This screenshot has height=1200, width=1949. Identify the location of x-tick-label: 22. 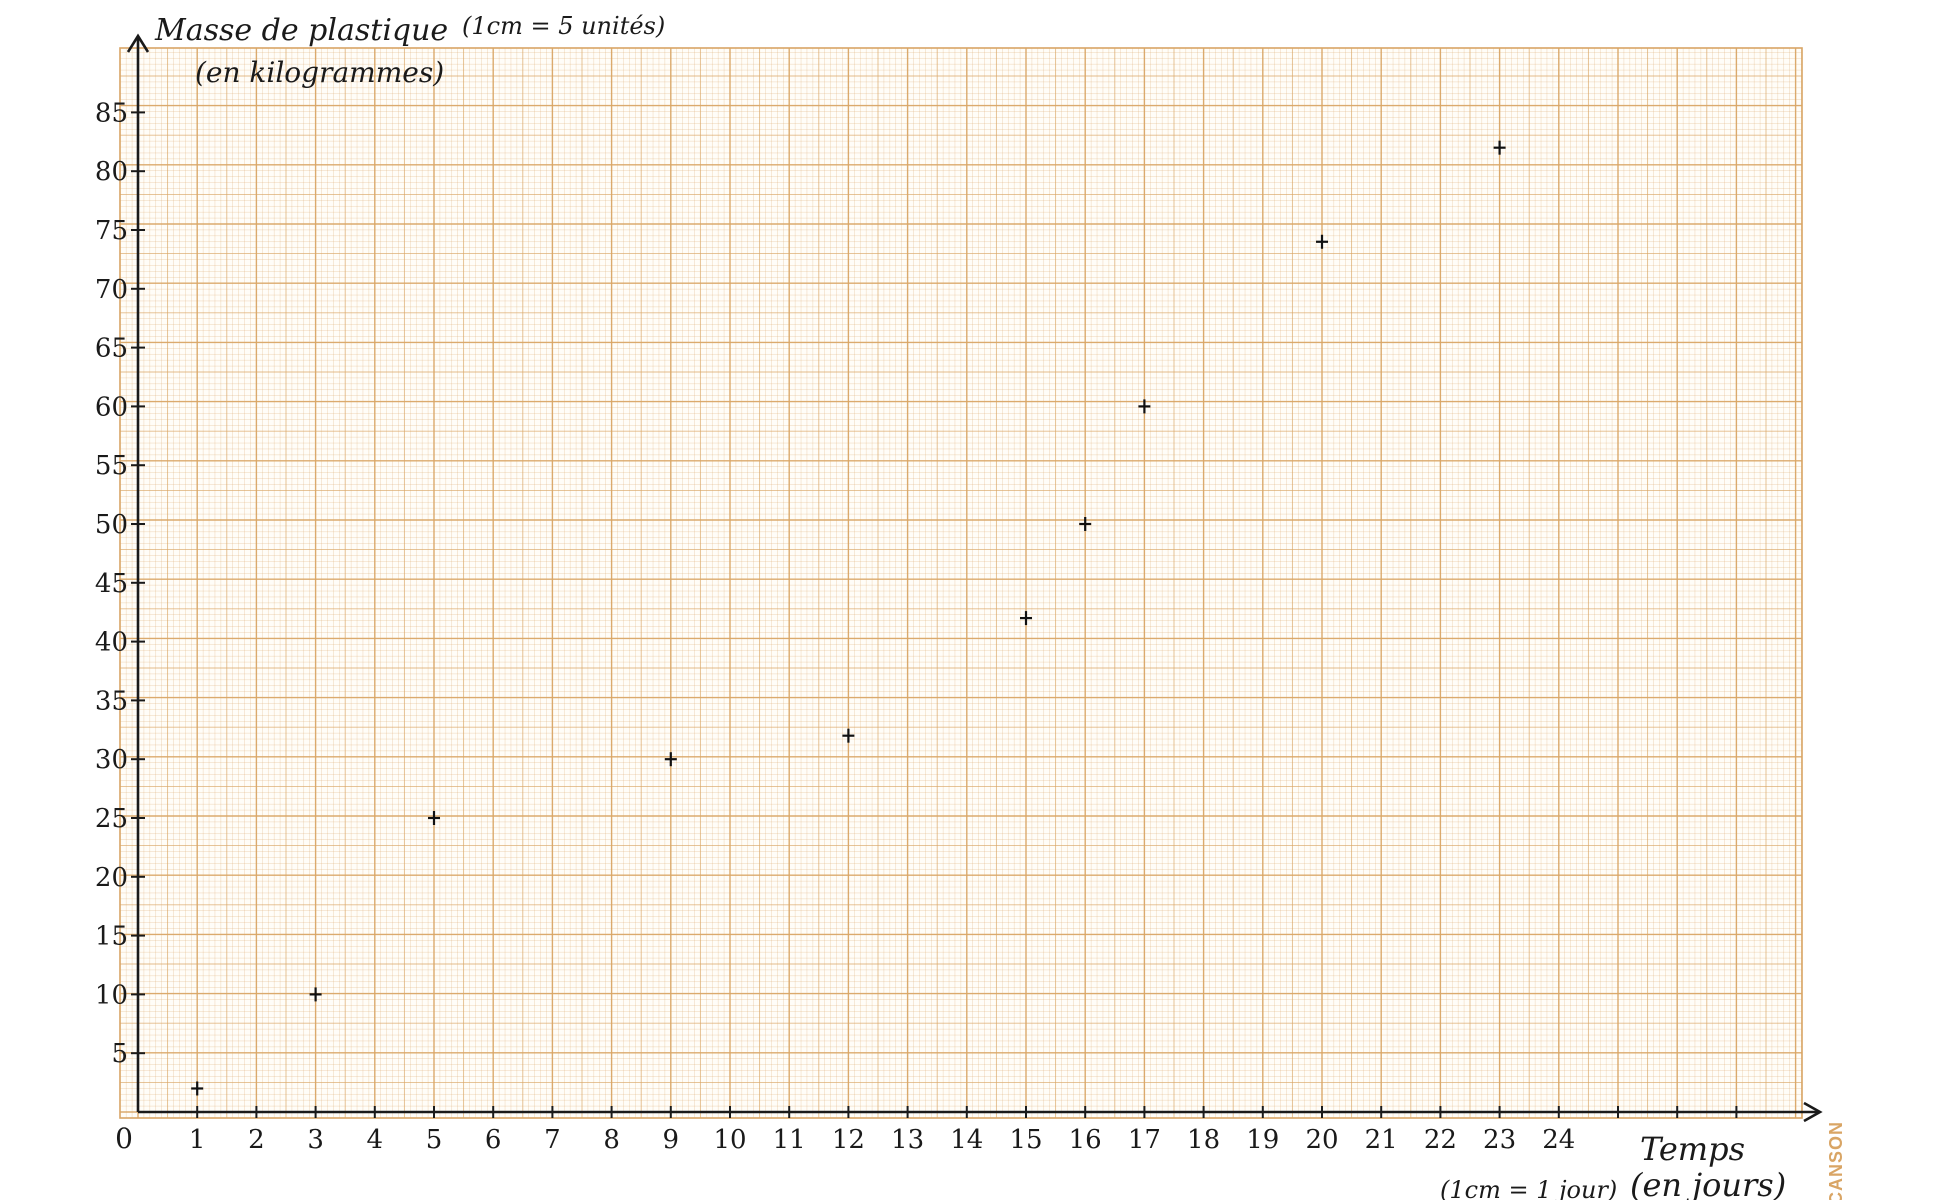
(1440, 1140).